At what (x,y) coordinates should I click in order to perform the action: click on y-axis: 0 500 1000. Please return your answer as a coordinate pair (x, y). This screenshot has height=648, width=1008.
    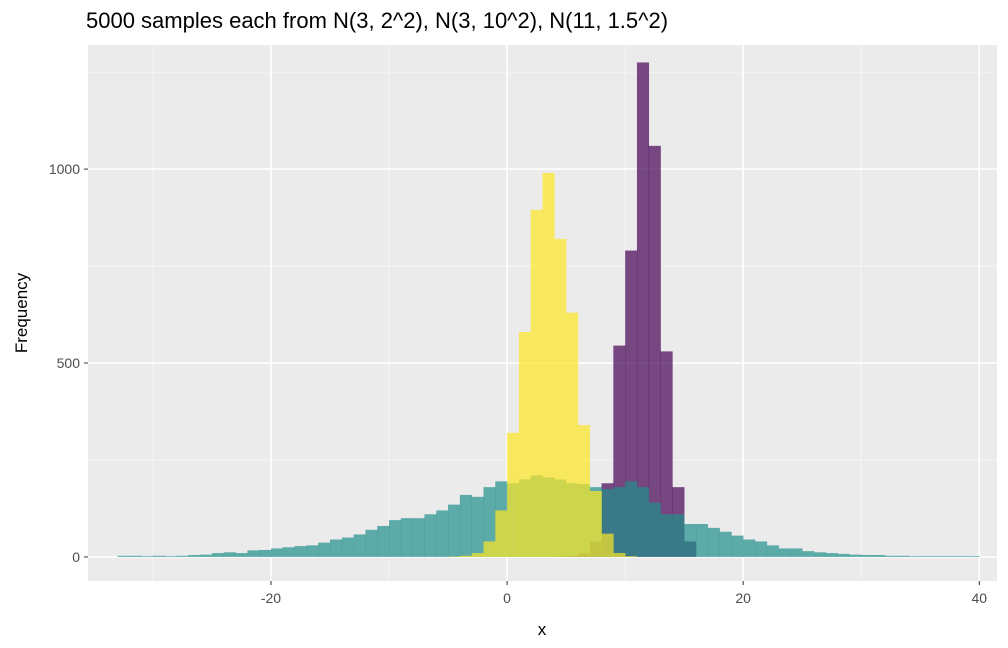
    Looking at the image, I should click on (68, 363).